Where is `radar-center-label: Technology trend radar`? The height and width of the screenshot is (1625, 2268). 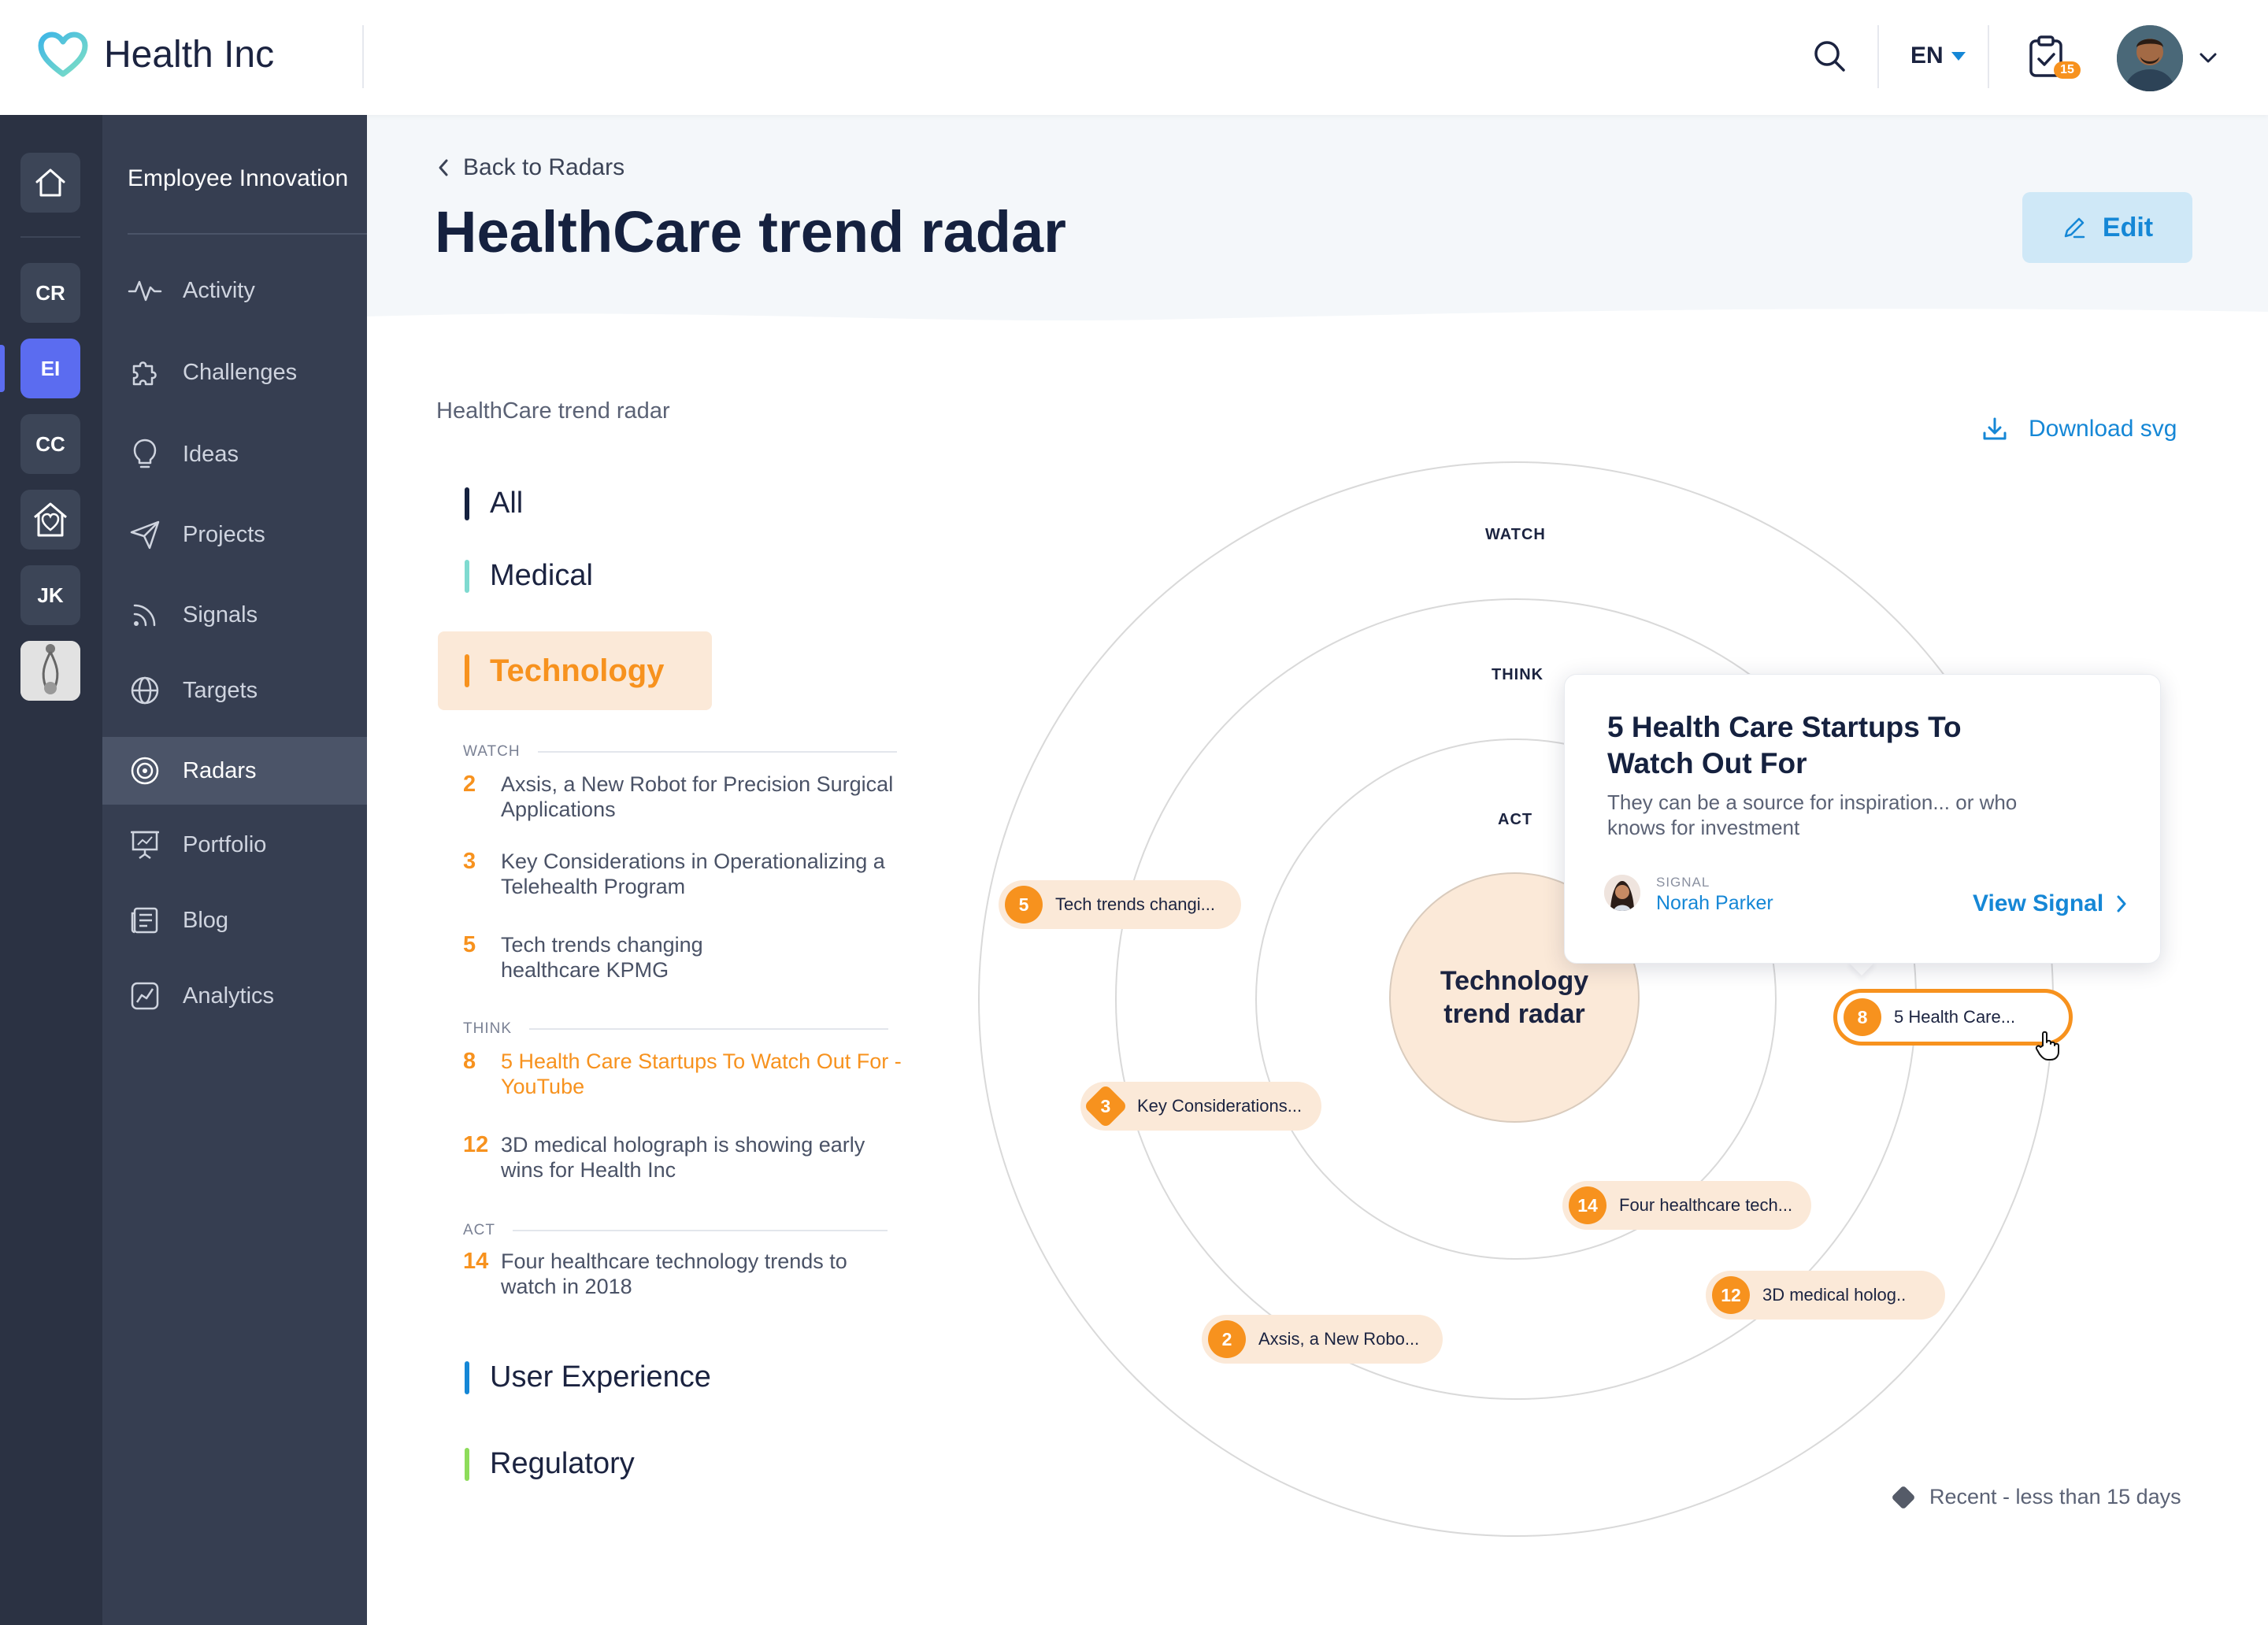
radar-center-label: Technology trend radar is located at coordinates (1514, 997).